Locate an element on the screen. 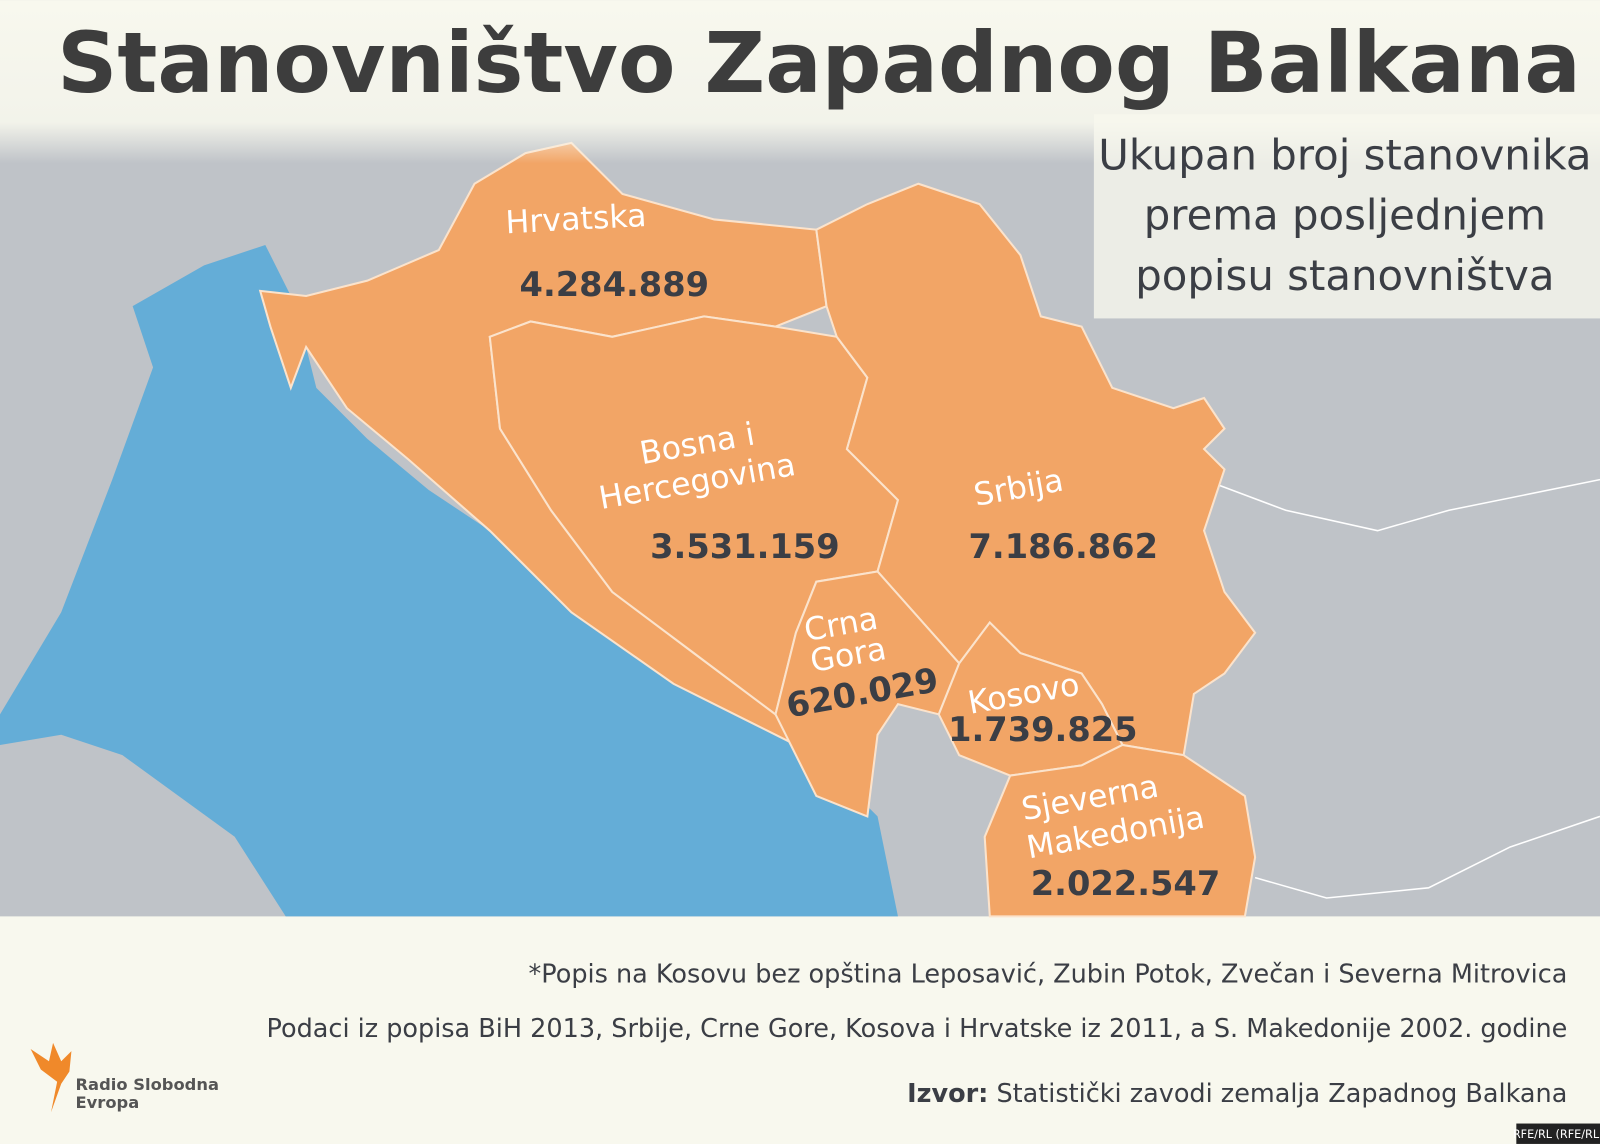 The width and height of the screenshot is (1600, 1144). region-population: 7.186.862 is located at coordinates (1064, 546).